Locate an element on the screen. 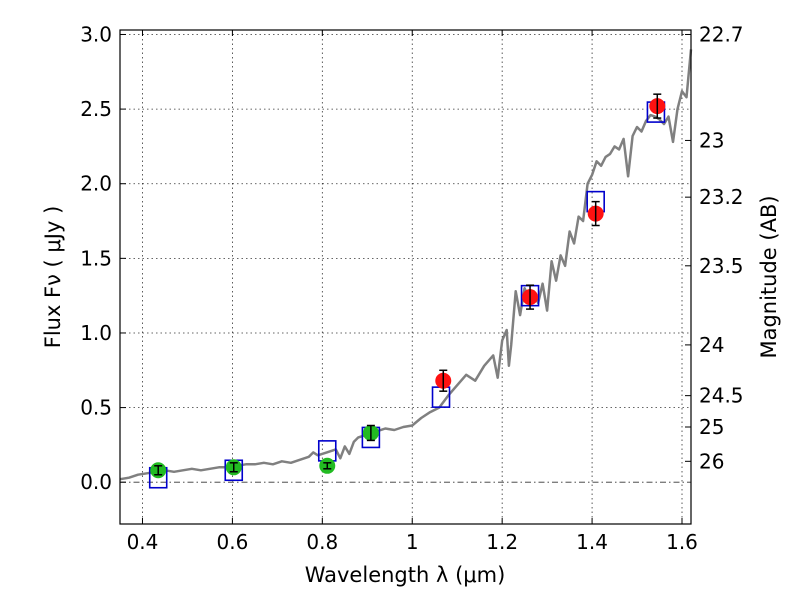  x-tick-label: 0.8 is located at coordinates (322, 542).